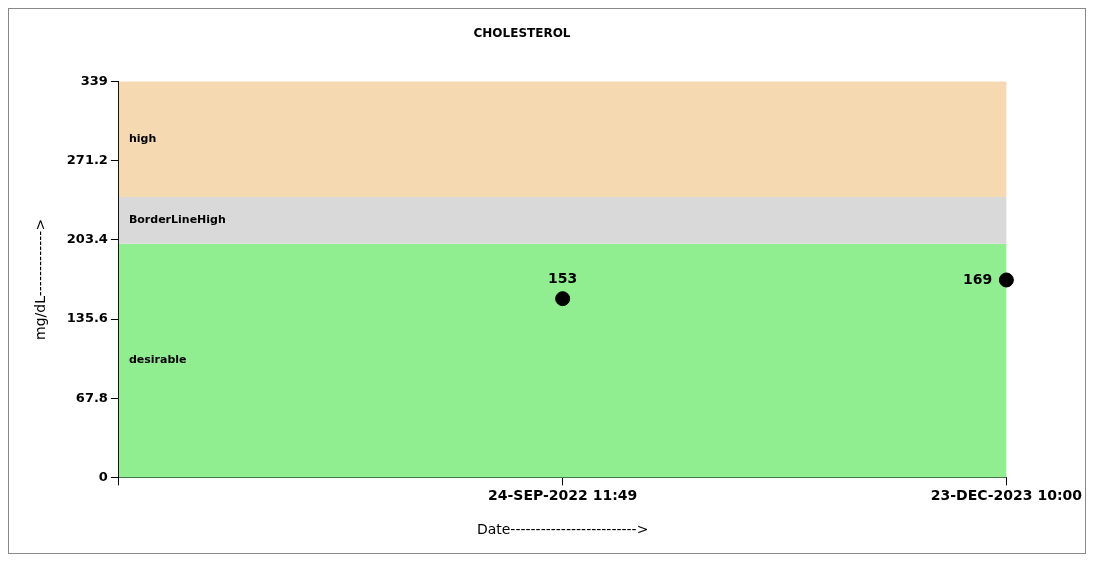 Image resolution: width=1094 pixels, height=562 pixels. What do you see at coordinates (94, 80) in the screenshot?
I see `y-tick-label: 339` at bounding box center [94, 80].